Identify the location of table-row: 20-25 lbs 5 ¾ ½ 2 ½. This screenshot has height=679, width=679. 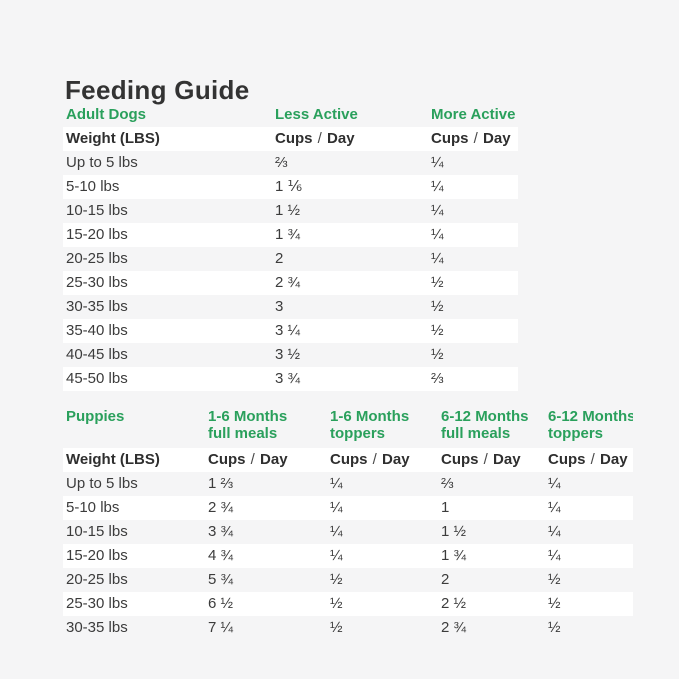
(348, 580).